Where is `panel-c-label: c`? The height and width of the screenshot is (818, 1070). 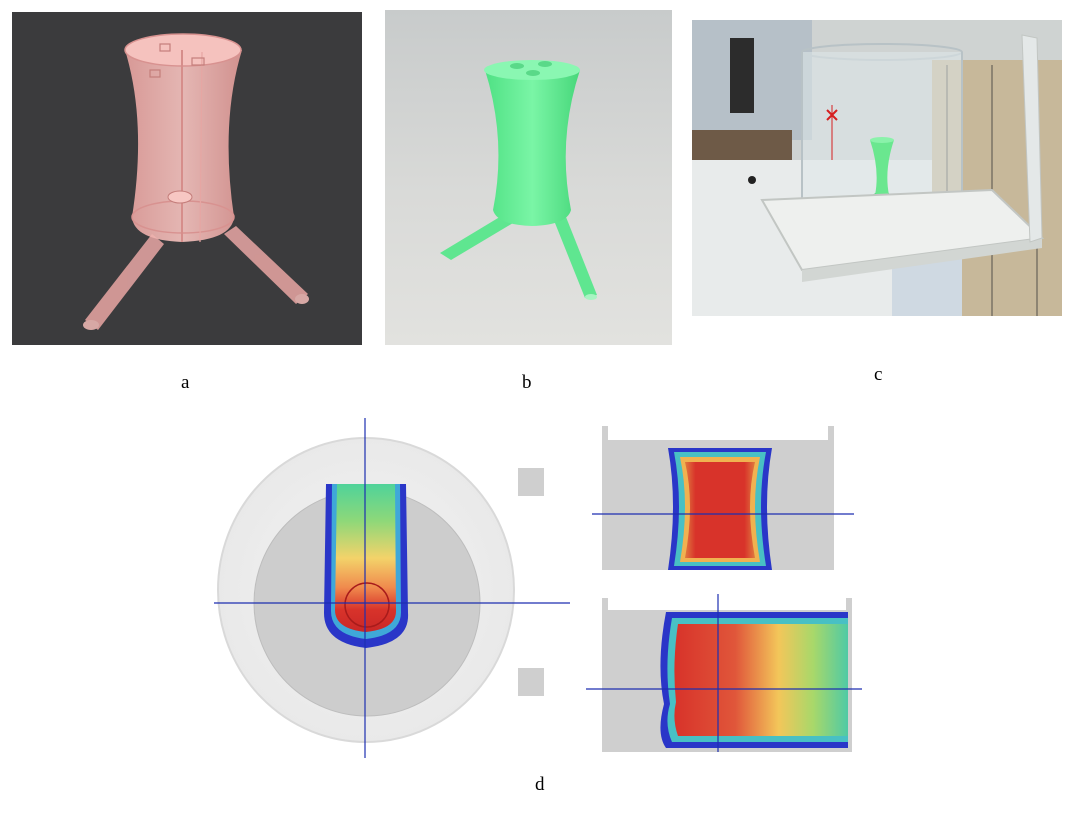 panel-c-label: c is located at coordinates (878, 374).